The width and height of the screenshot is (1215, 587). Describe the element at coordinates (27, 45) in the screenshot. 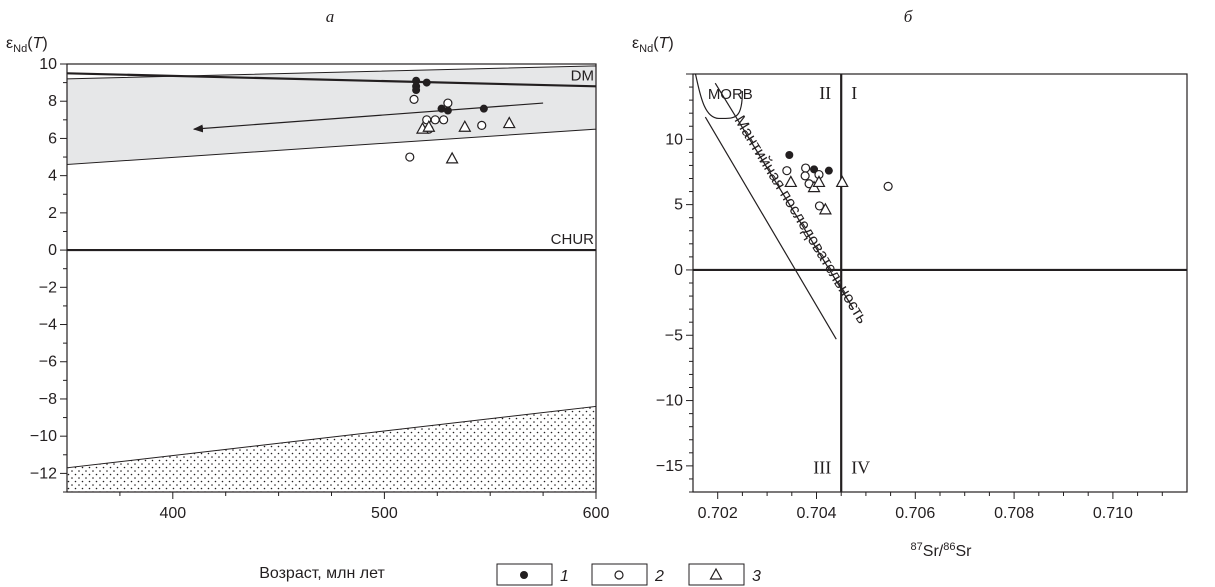

I see `panel-a-ylabel: εNd(T)` at that location.